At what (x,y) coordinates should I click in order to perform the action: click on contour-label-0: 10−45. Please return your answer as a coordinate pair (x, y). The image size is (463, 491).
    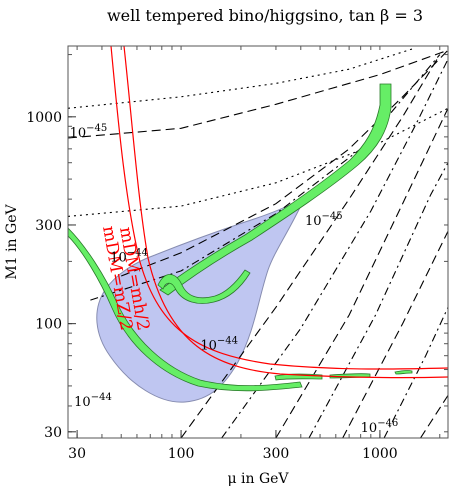
    Looking at the image, I should click on (89, 132).